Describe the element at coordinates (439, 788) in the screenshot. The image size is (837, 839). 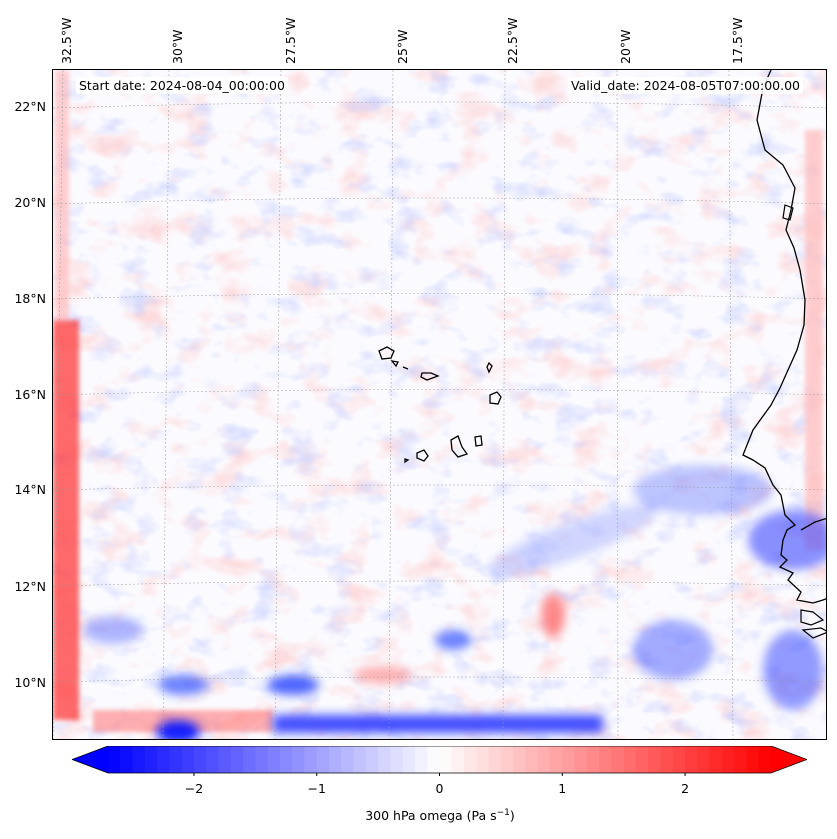
I see `colorbar-tick-label: 0` at that location.